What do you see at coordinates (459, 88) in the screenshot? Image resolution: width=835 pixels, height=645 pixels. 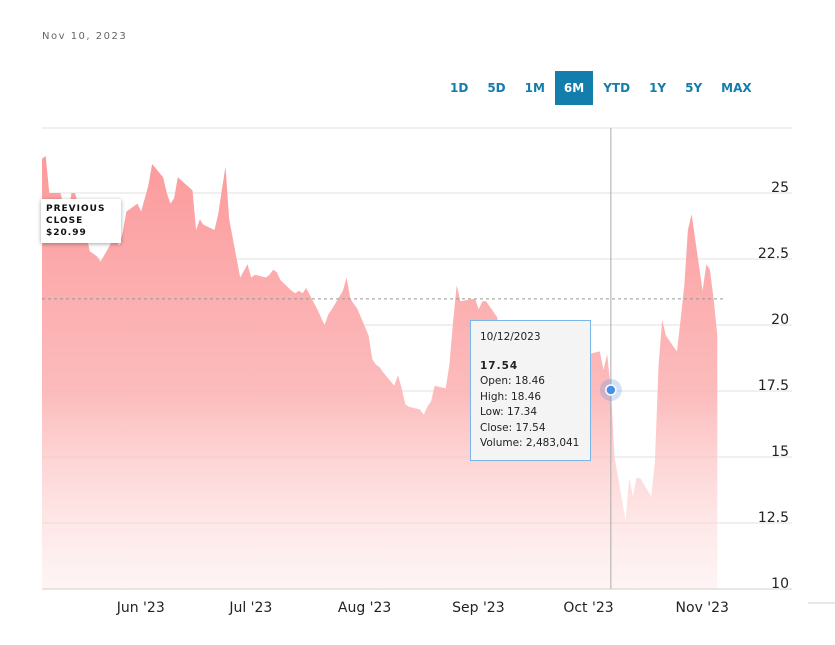 I see `range-tab-1d: 1D` at bounding box center [459, 88].